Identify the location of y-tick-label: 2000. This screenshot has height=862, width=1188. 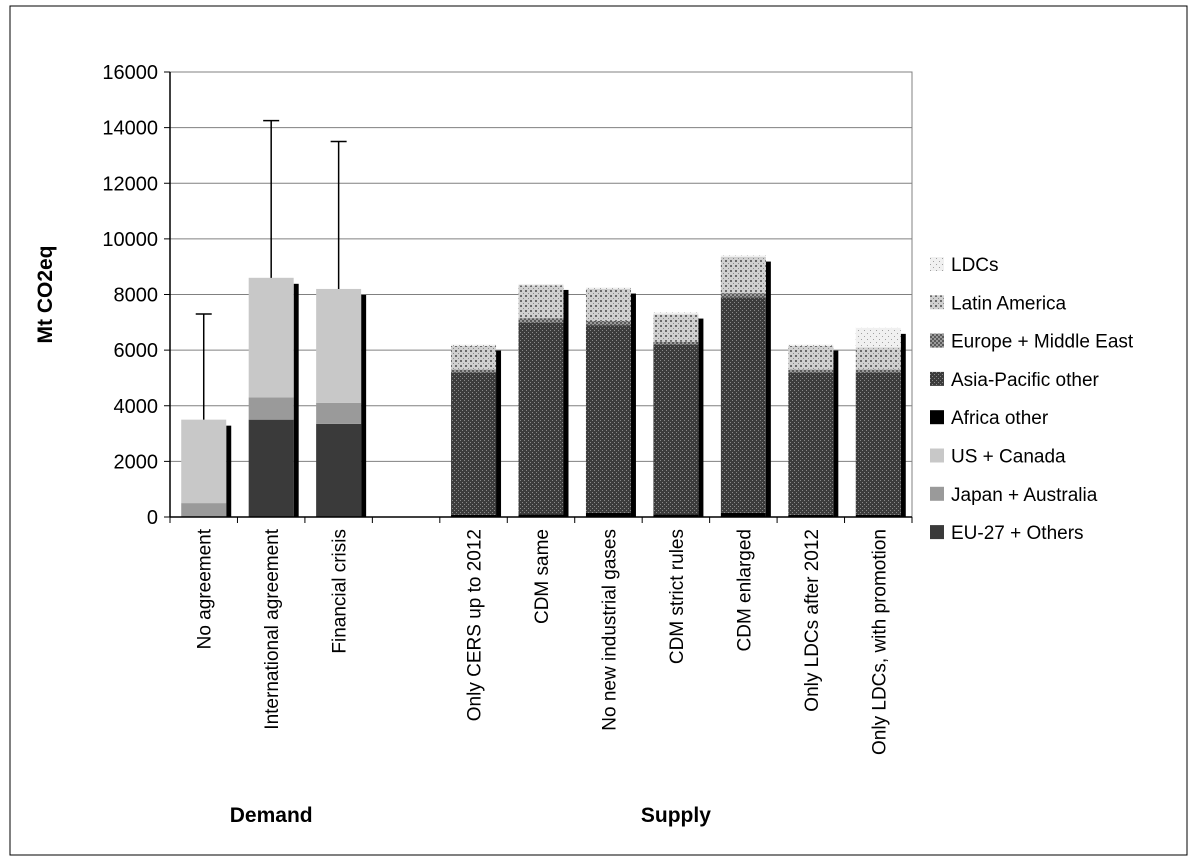
(136, 462).